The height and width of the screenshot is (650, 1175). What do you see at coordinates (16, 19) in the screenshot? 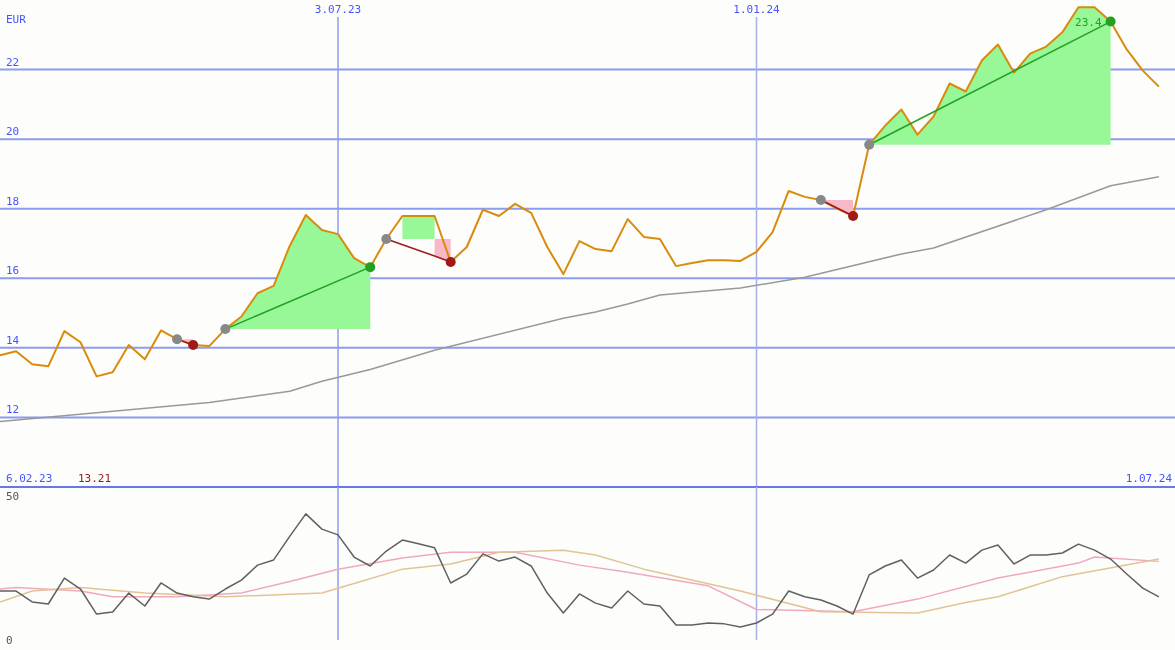
I see `y-axis-title: EUR` at bounding box center [16, 19].